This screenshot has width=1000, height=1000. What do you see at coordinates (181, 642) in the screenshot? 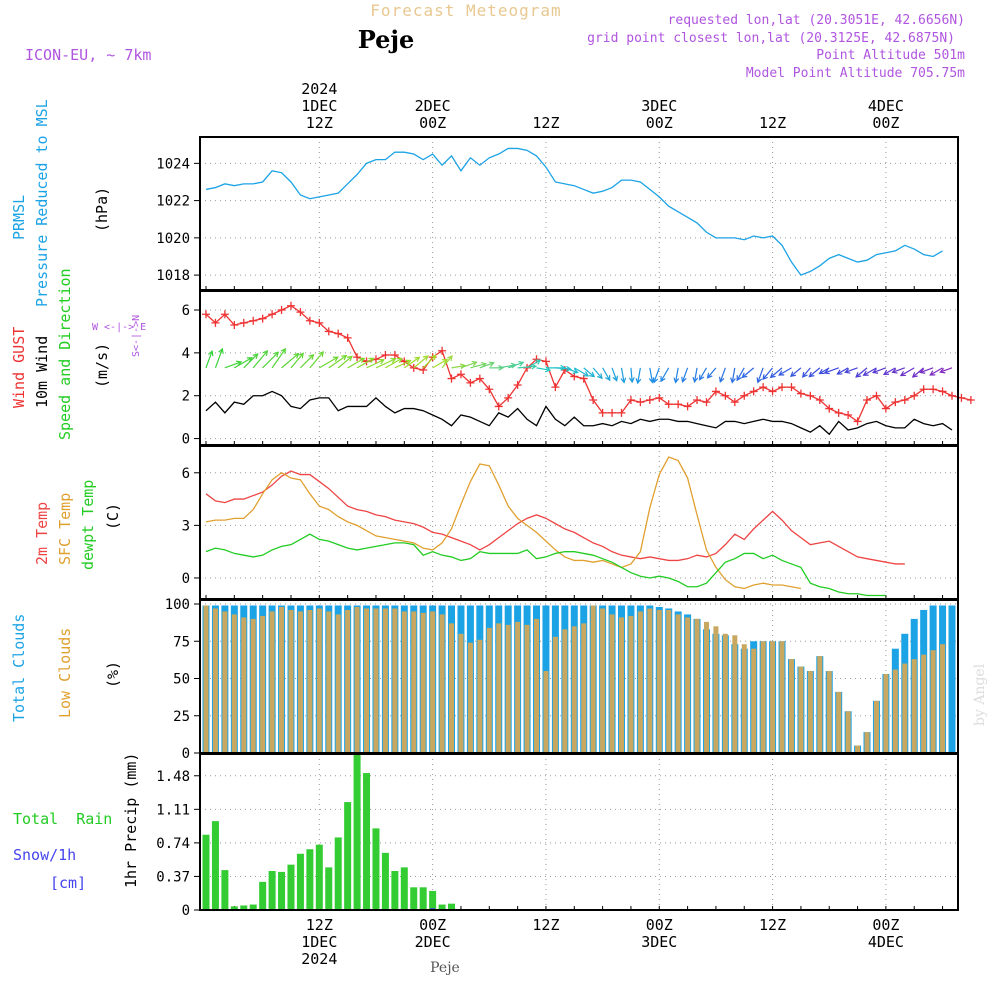
I see `y-tick-label: 75` at bounding box center [181, 642].